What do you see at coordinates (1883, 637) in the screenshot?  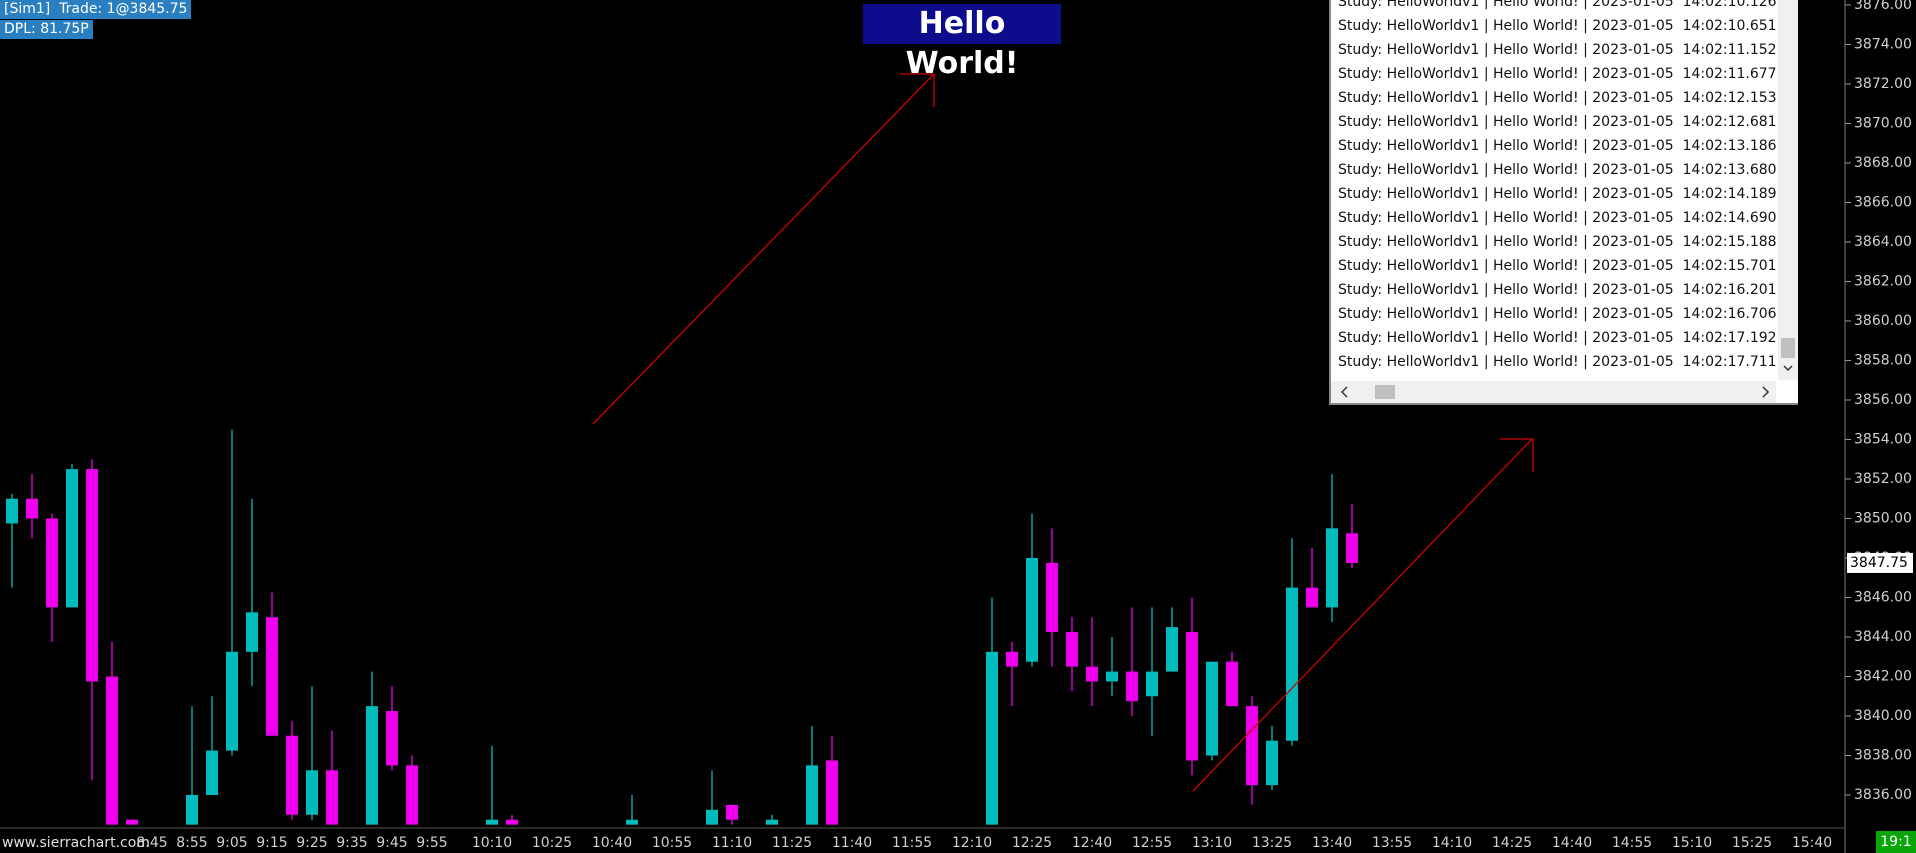 I see `y-tick-label: 3844.00` at bounding box center [1883, 637].